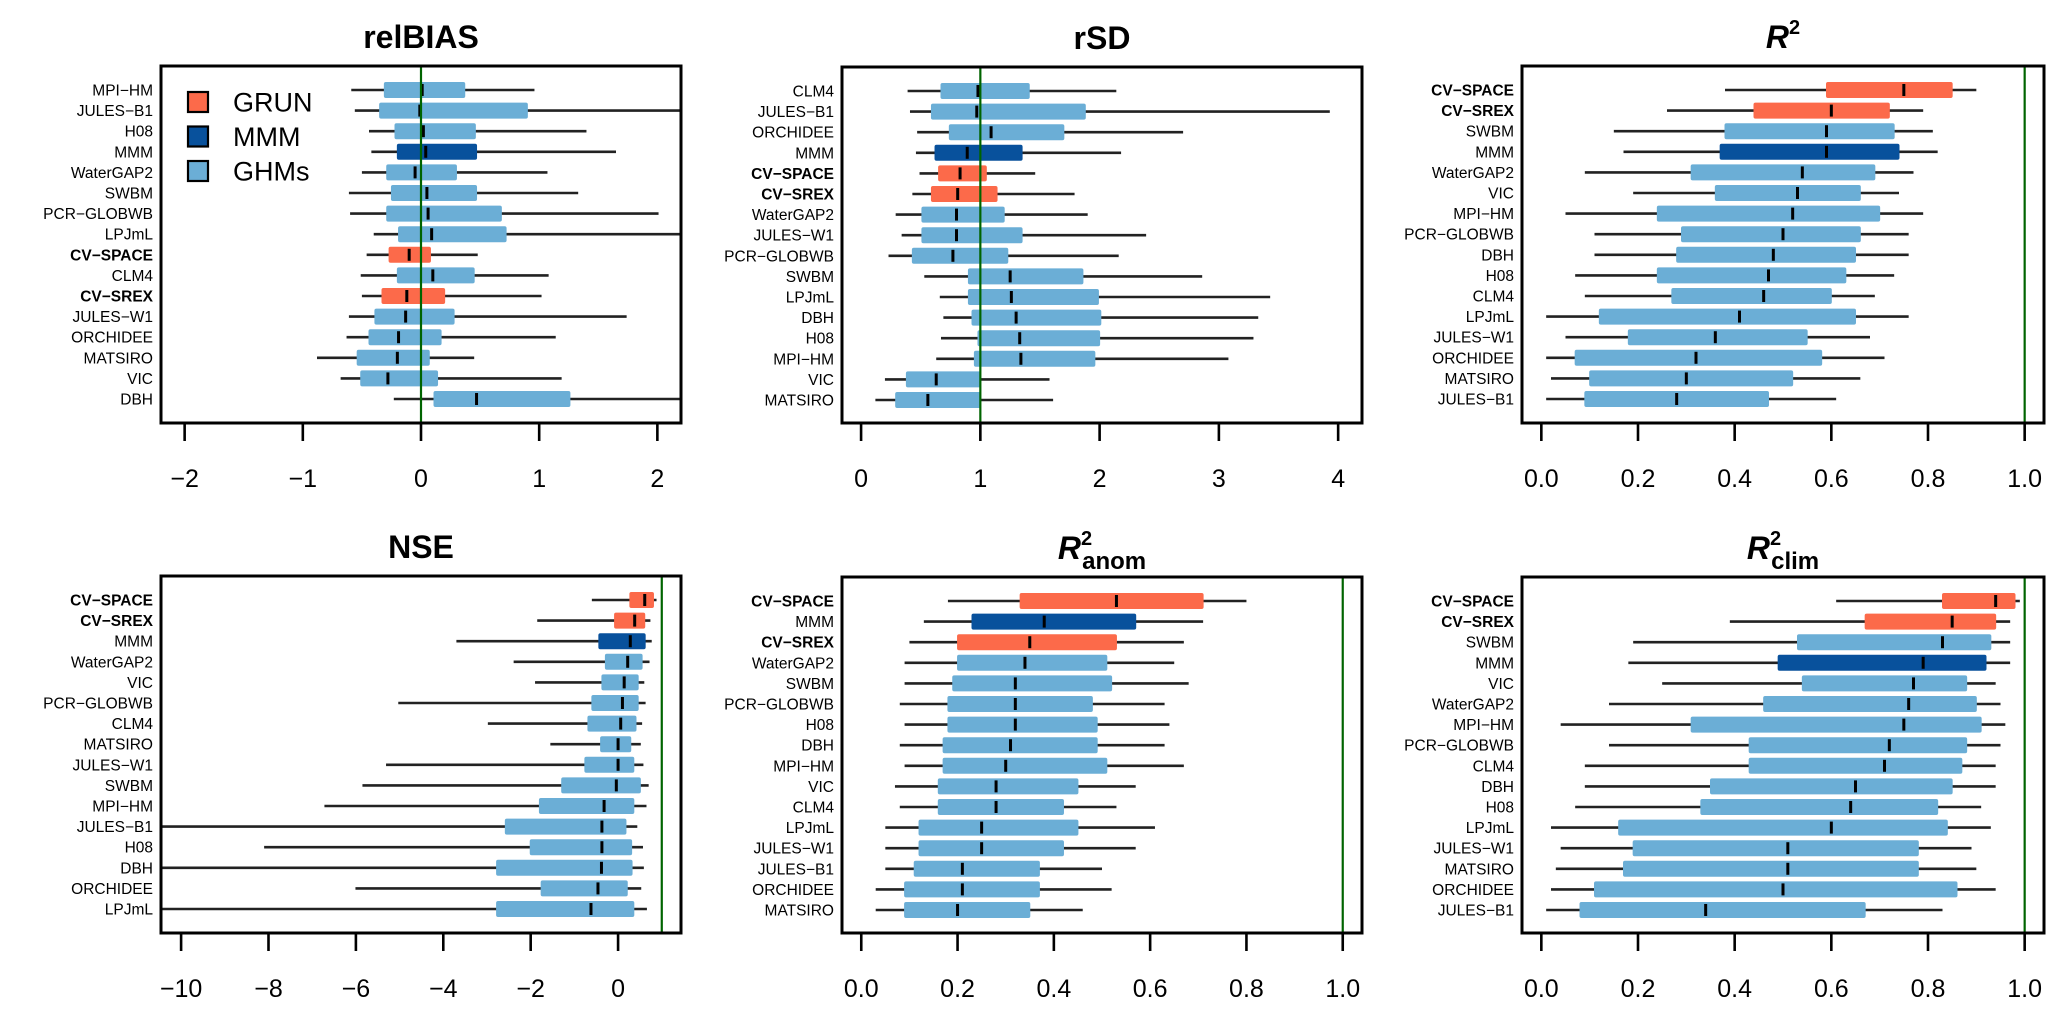 This screenshot has width=2067, height=1017. I want to click on panel-title: NSE, so click(421, 547).